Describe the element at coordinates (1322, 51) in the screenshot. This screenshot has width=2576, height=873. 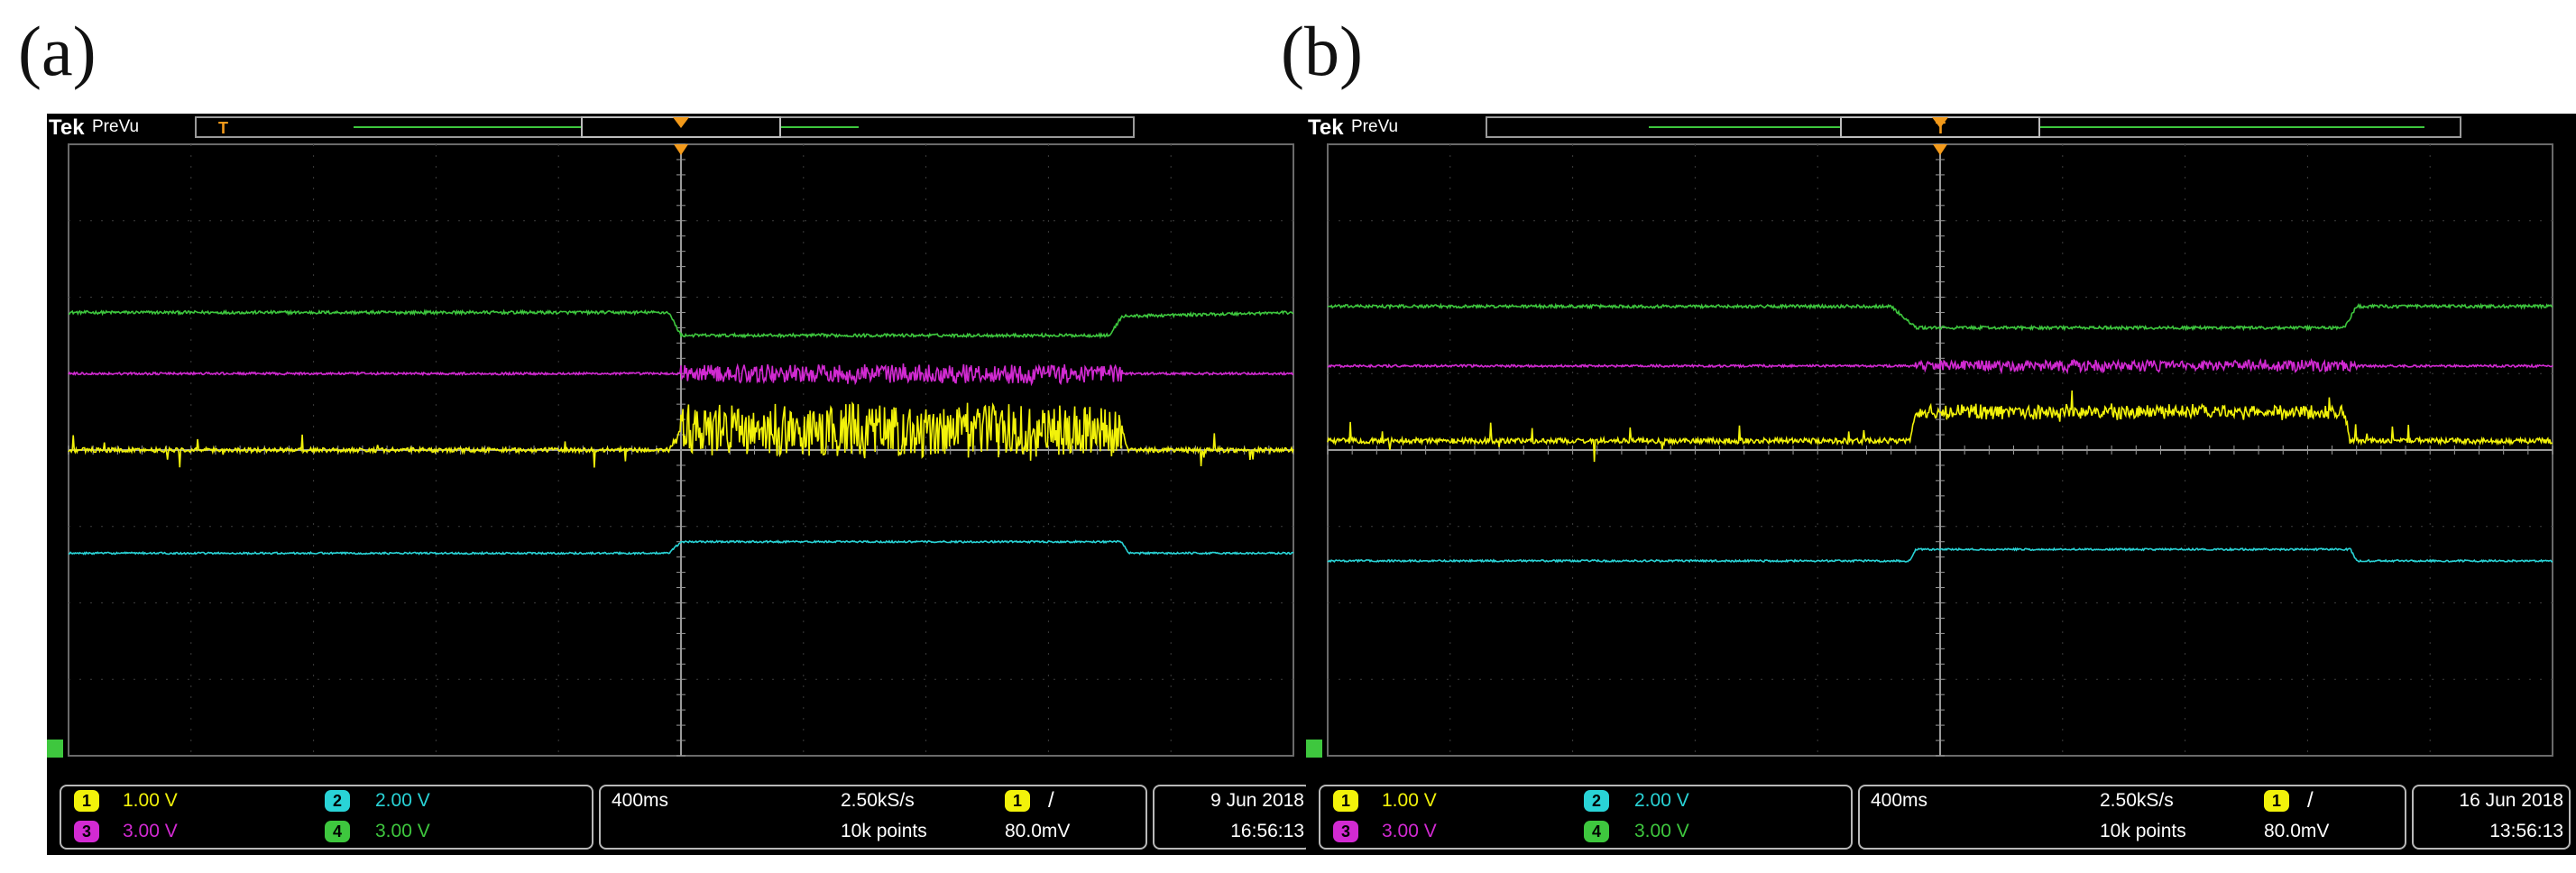
I see `panel-label-b: (b)` at that location.